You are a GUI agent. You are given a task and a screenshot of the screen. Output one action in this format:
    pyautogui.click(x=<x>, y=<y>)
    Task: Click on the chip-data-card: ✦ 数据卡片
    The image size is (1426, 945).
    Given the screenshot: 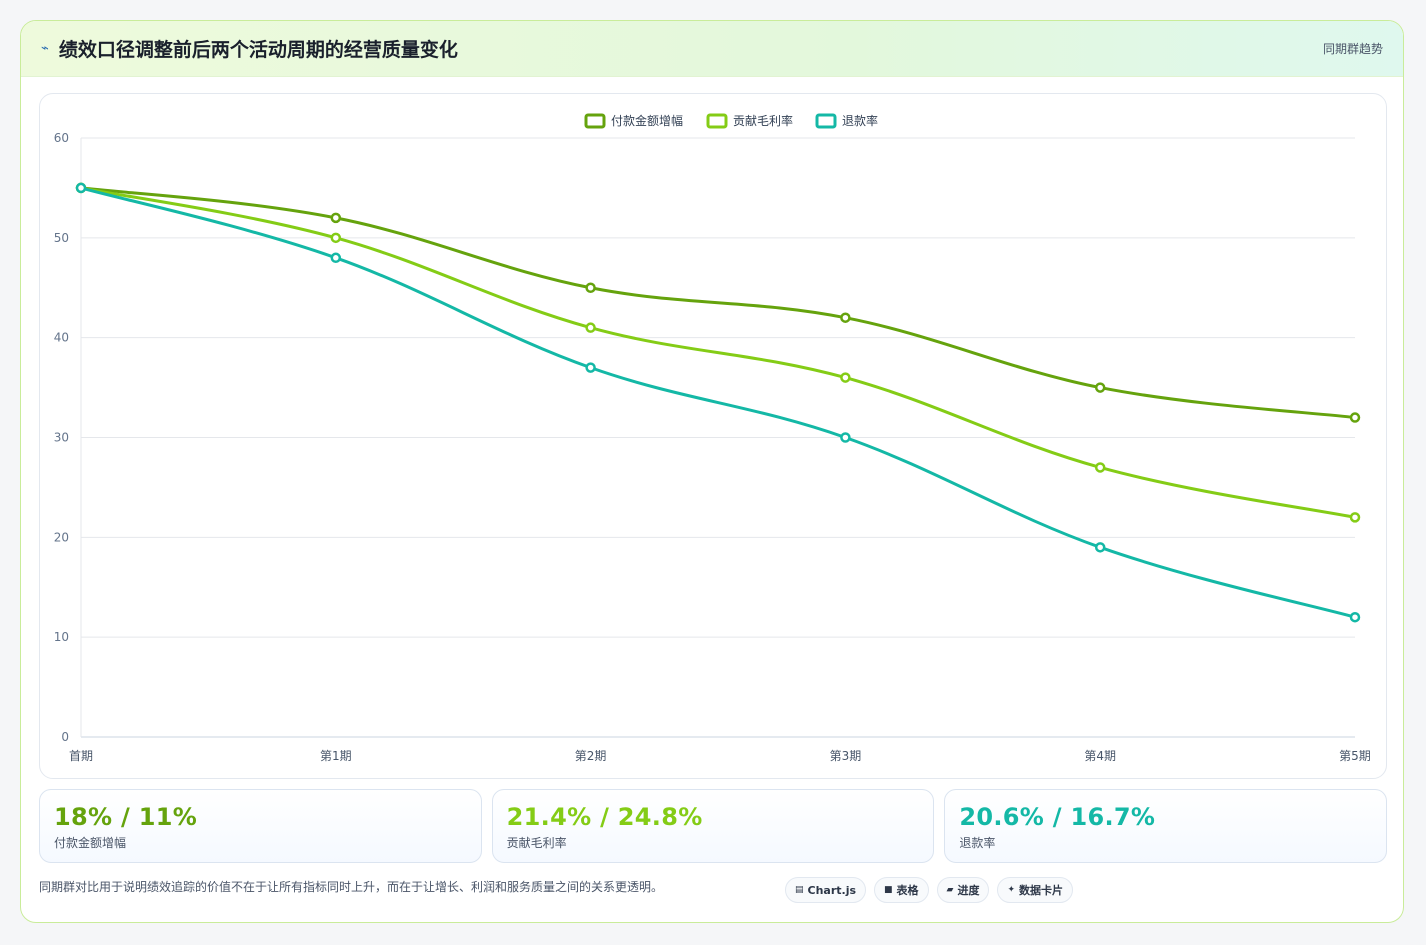 What is the action you would take?
    pyautogui.click(x=1035, y=890)
    